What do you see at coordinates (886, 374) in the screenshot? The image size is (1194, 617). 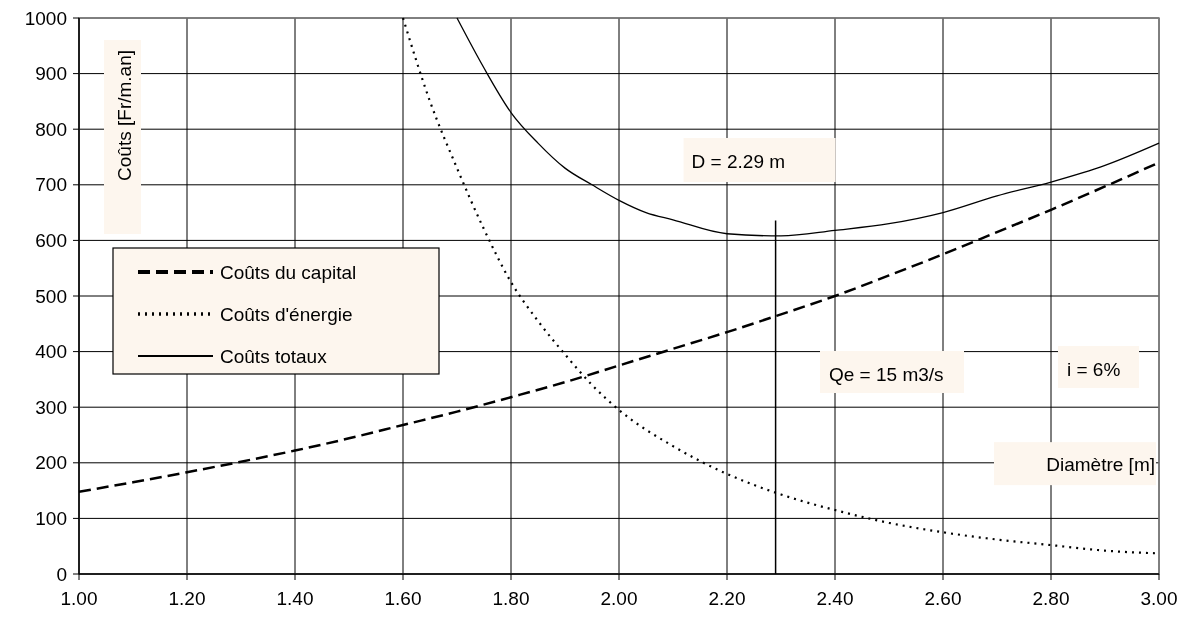 I see `annotation: Qe = 15 m3/s` at bounding box center [886, 374].